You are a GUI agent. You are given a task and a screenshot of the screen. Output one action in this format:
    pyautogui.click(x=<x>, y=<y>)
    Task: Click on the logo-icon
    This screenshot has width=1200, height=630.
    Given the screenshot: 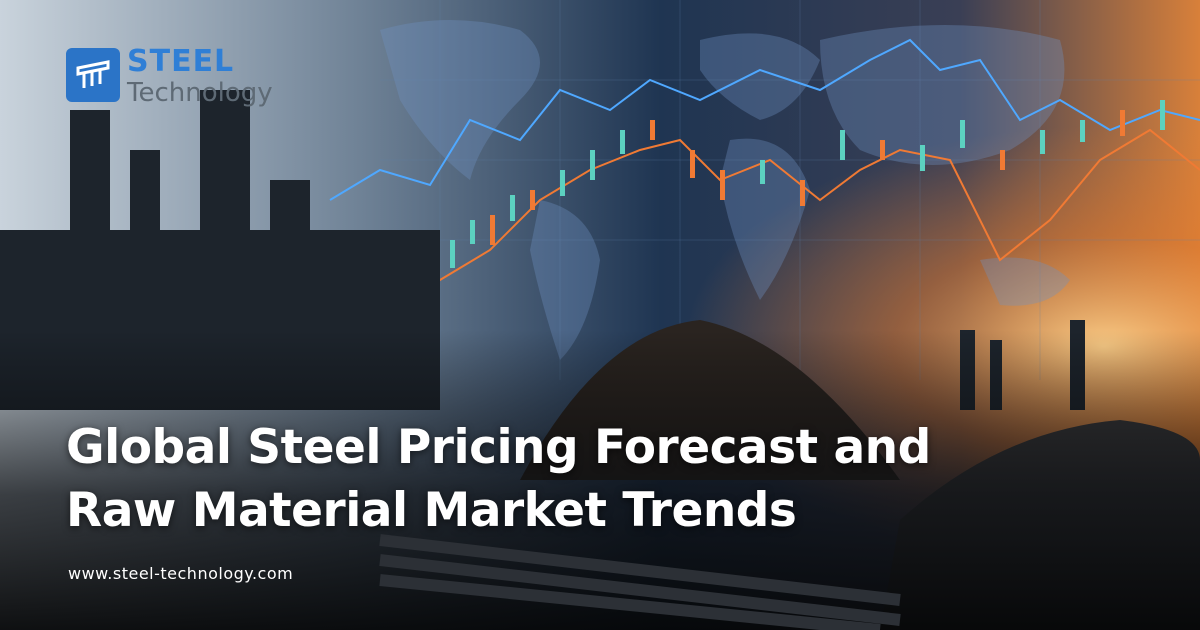 What is the action you would take?
    pyautogui.click(x=93, y=75)
    